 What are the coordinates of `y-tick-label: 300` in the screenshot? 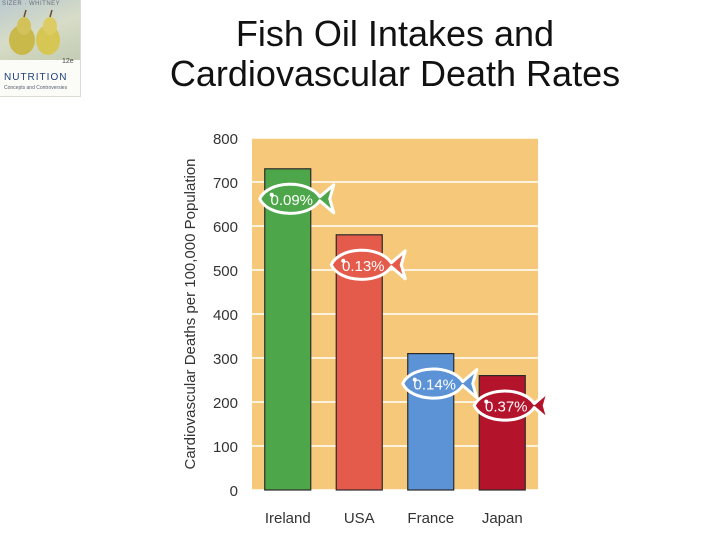 It's located at (225, 359).